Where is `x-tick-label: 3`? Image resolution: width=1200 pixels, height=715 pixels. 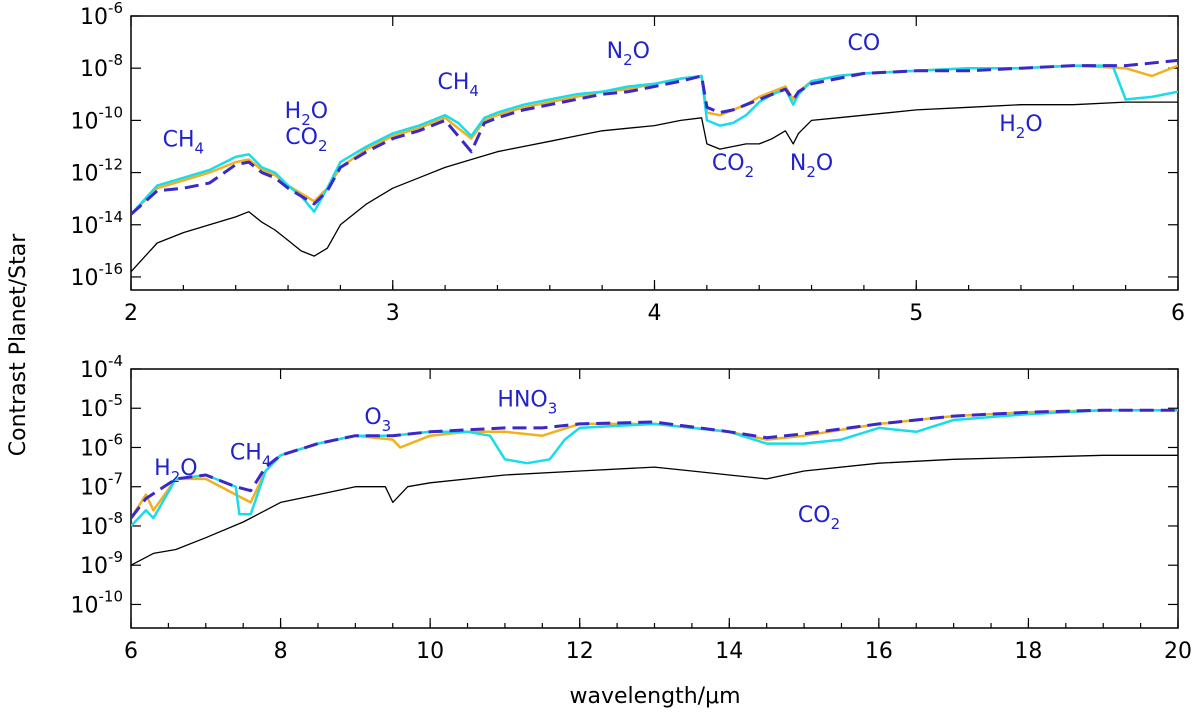 x-tick-label: 3 is located at coordinates (393, 313).